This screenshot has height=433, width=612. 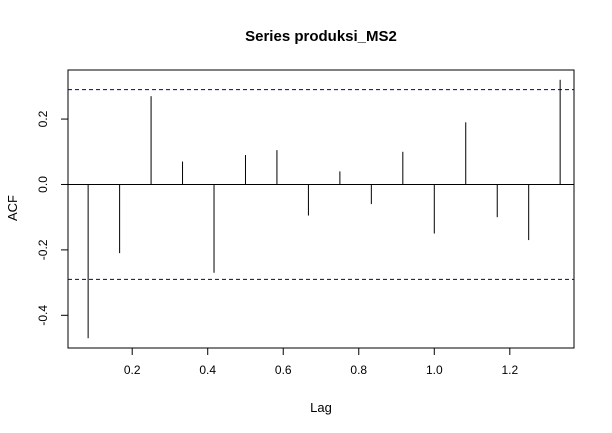 I want to click on chart-title: Series produksi_MS2, so click(x=321, y=36).